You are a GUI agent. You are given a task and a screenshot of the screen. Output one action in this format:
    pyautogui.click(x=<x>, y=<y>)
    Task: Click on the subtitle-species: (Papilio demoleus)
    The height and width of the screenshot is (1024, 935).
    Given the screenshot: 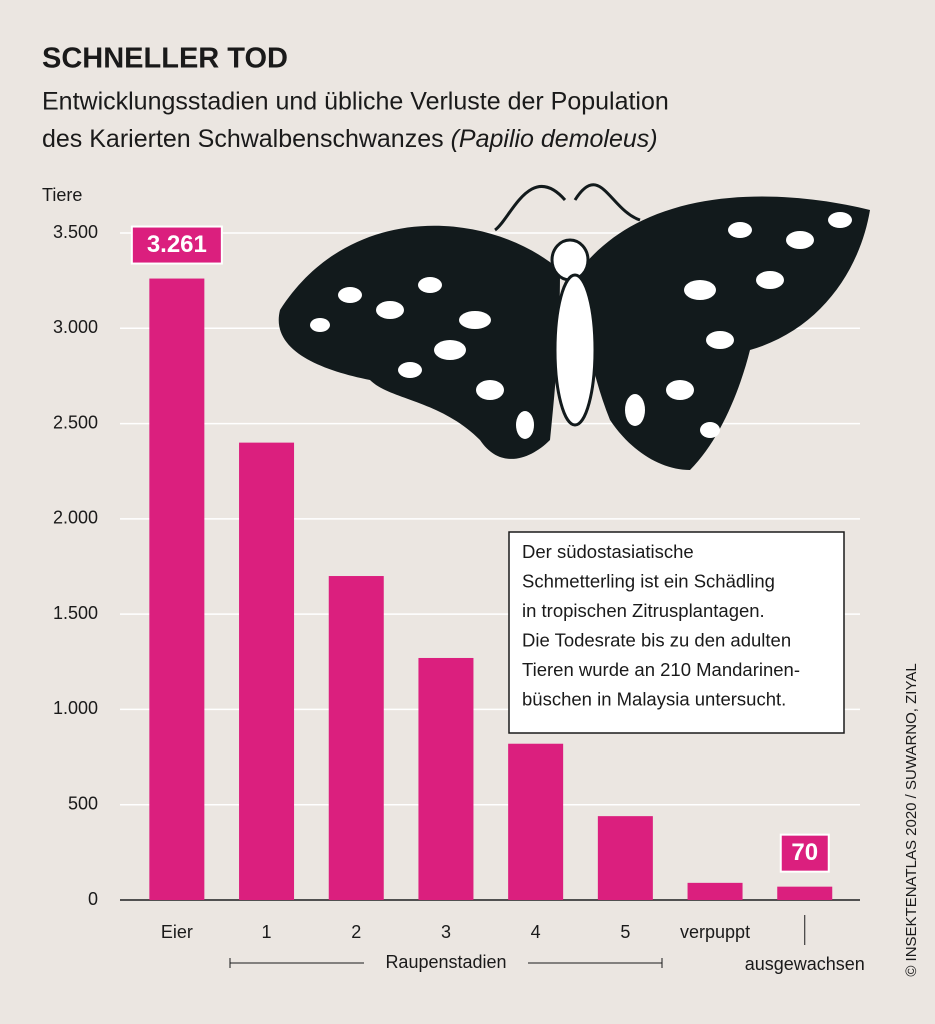 What is the action you would take?
    pyautogui.click(x=554, y=139)
    